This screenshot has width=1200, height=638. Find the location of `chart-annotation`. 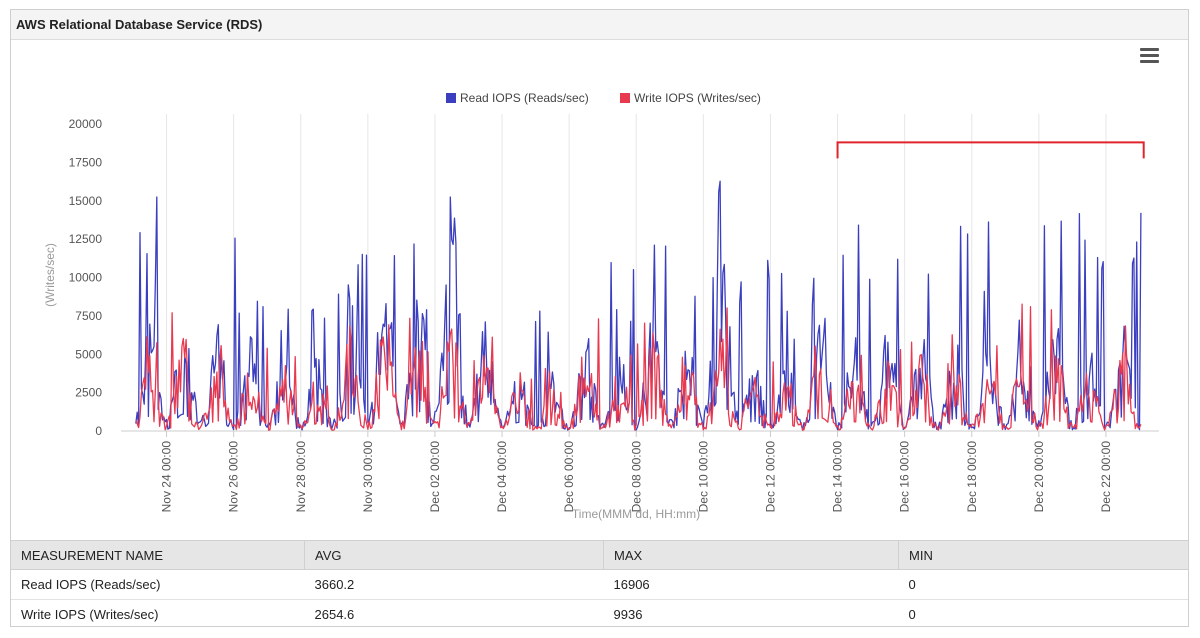

chart-annotation is located at coordinates (990, 150).